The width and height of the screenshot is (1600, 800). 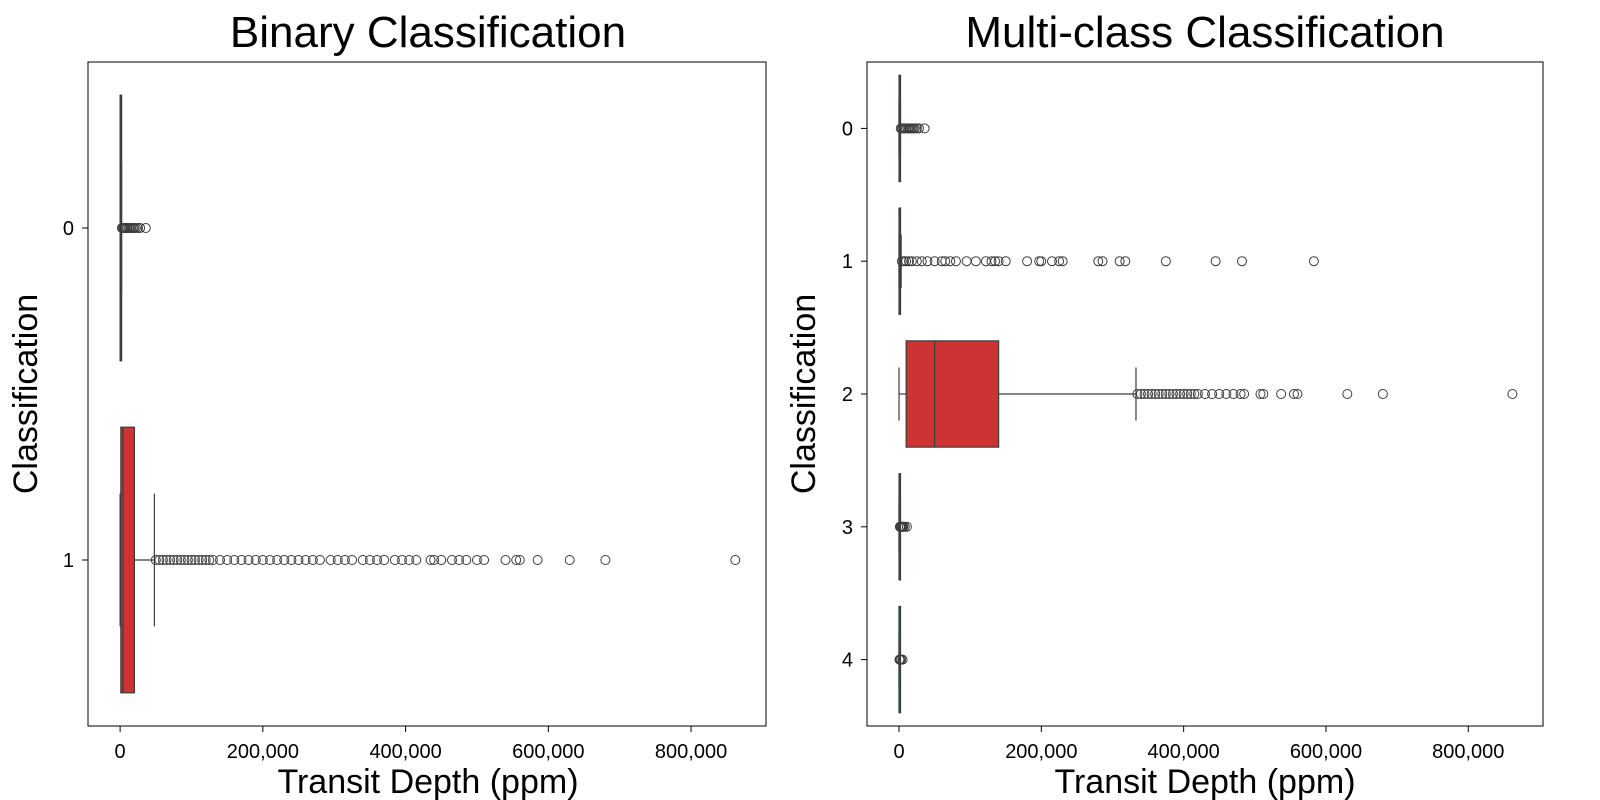 What do you see at coordinates (75, 395) in the screenshot?
I see `y-axis: 01` at bounding box center [75, 395].